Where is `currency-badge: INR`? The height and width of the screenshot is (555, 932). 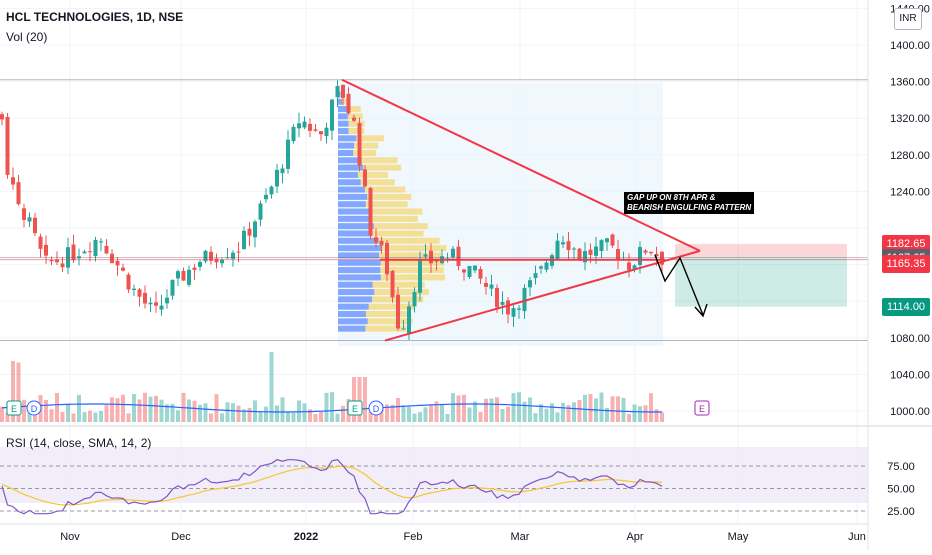 currency-badge: INR is located at coordinates (908, 19).